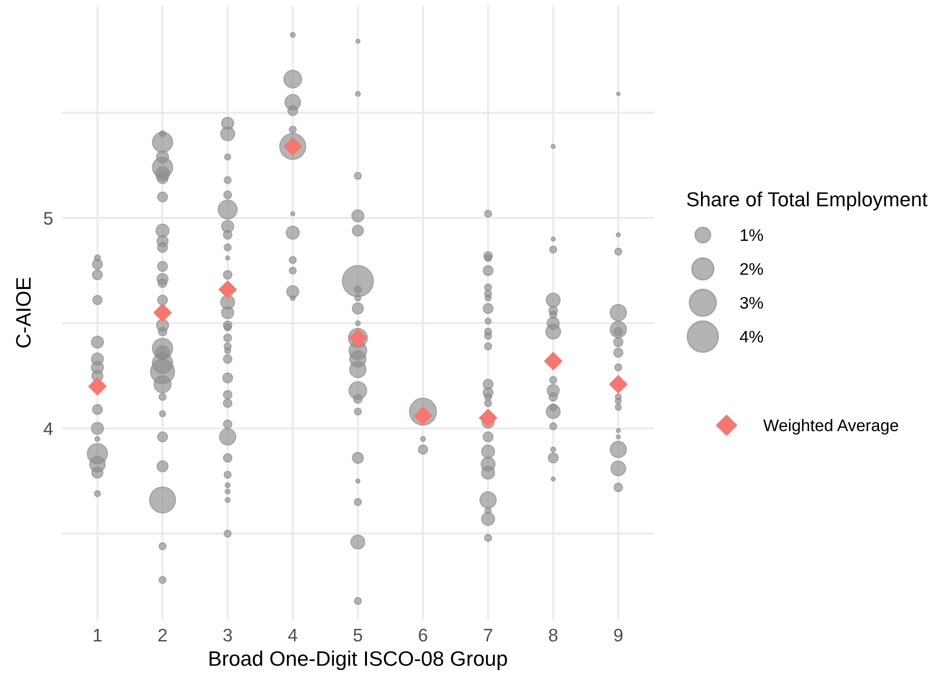 The image size is (948, 679). Describe the element at coordinates (751, 235) in the screenshot. I see `legend-label: 1%` at that location.